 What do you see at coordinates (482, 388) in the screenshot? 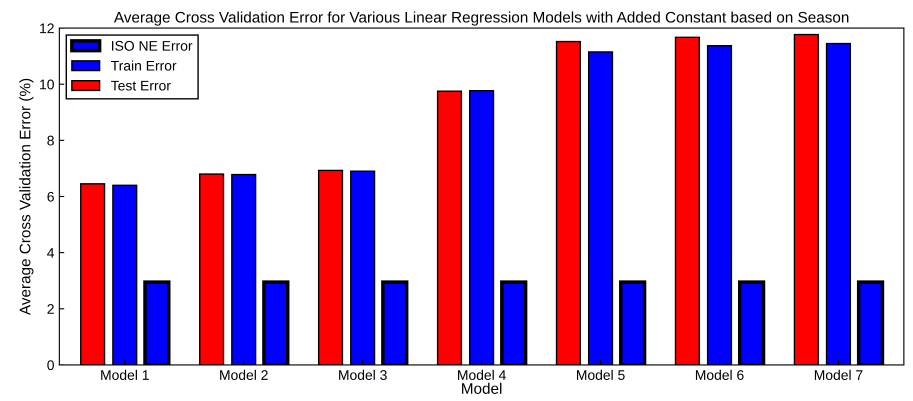
I see `x-axis-title: Model` at bounding box center [482, 388].